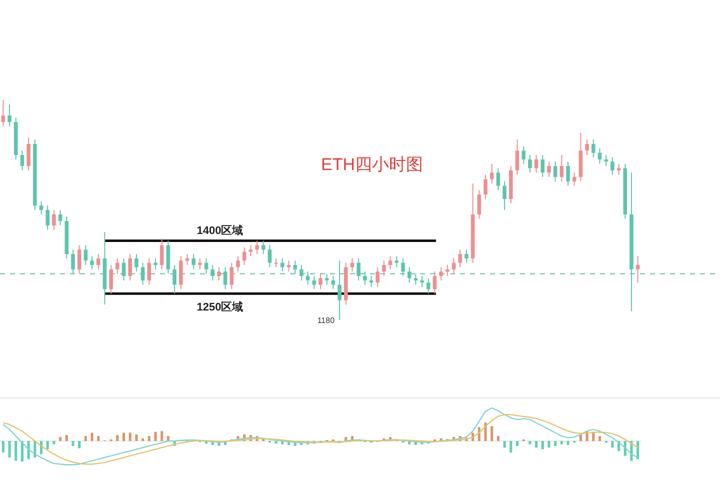  What do you see at coordinates (220, 230) in the screenshot?
I see `ref-line-label: 1400区域` at bounding box center [220, 230].